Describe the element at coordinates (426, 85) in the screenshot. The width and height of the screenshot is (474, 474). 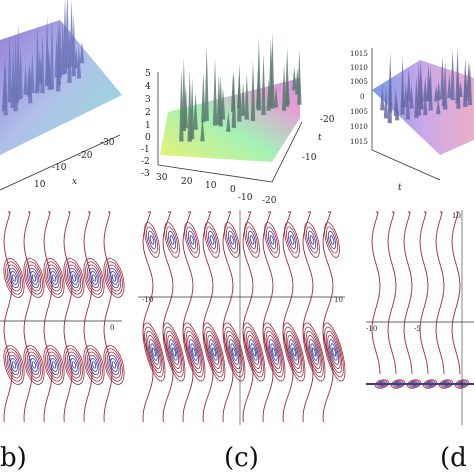
I see `surface-spikes-d` at that location.